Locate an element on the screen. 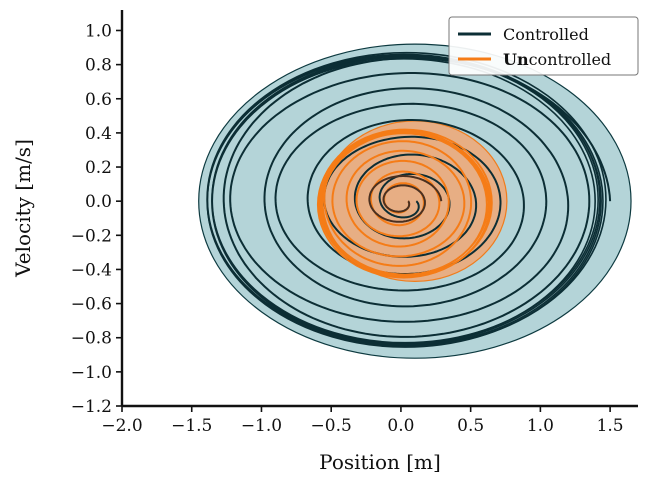 This screenshot has width=649, height=482. y-tick-label: −0.6 is located at coordinates (91, 305).